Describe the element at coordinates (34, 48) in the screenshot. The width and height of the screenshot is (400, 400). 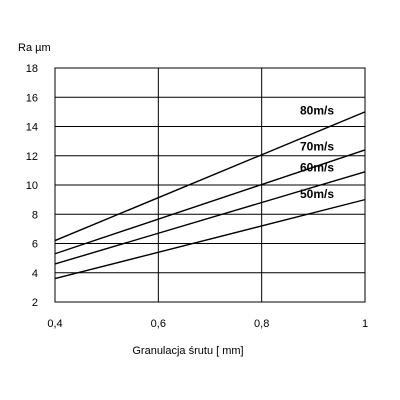
I see `y-axis-title: Ra µm` at that location.